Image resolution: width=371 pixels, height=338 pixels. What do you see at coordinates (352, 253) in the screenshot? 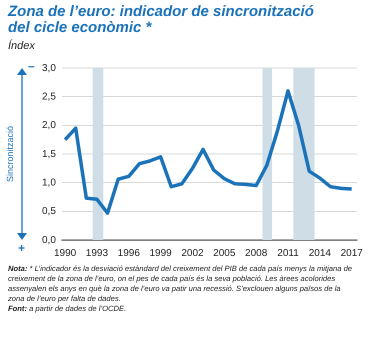
I see `x-tick-label: 2017` at bounding box center [352, 253].